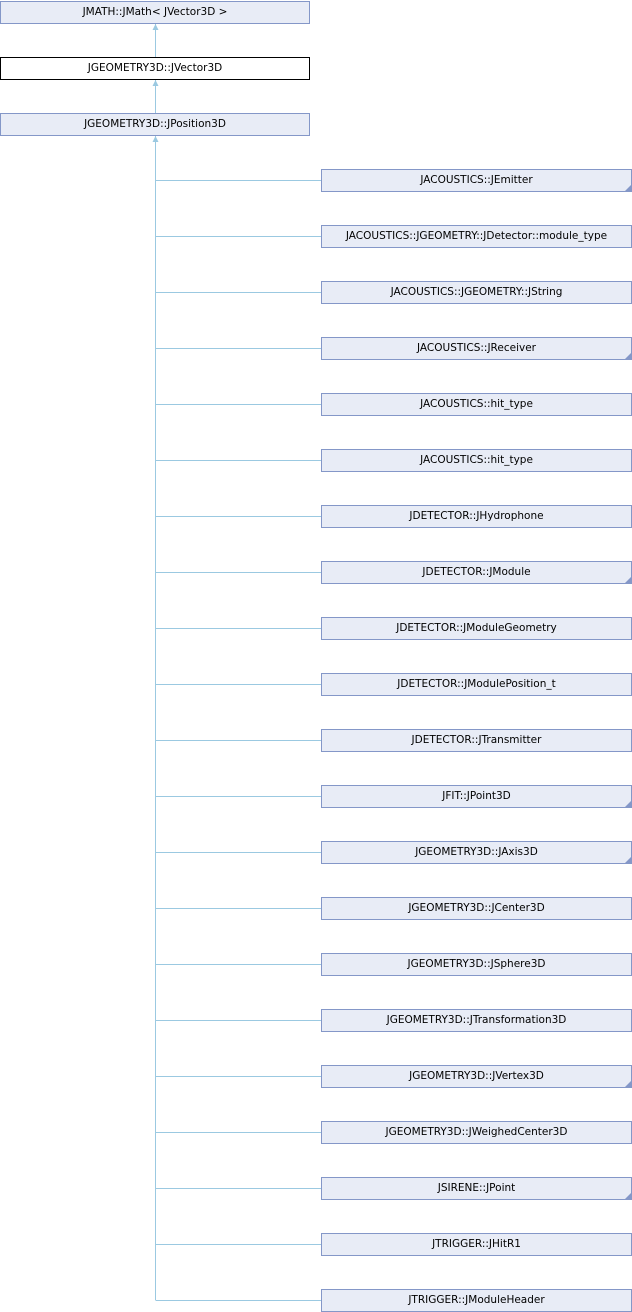  I want to click on class-name: JGEOMETRY3D::JTransformation3D, so click(476, 1020).